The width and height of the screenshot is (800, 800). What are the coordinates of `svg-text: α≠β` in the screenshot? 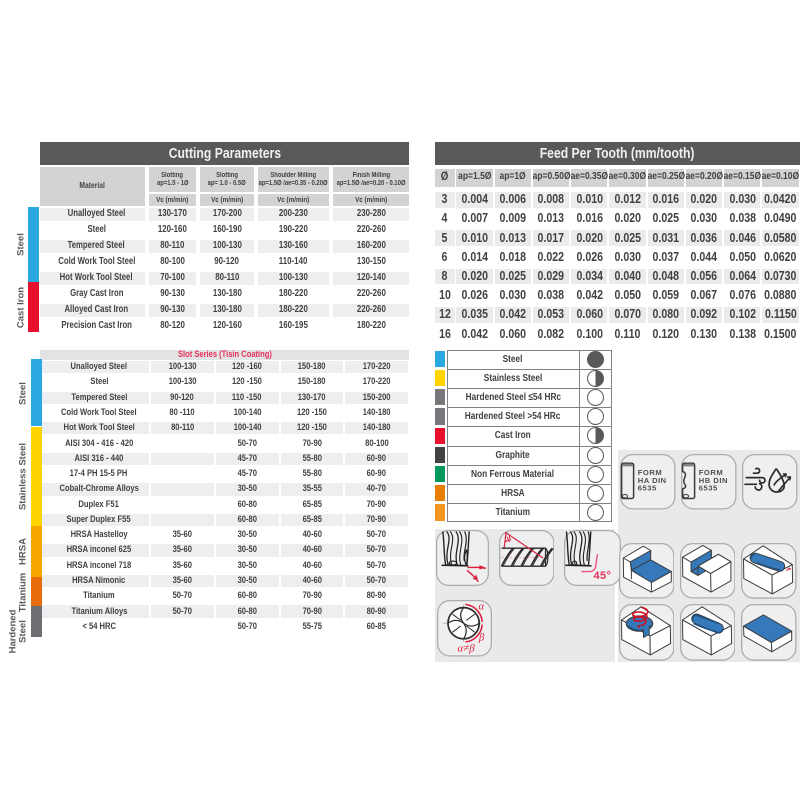 It's located at (467, 649).